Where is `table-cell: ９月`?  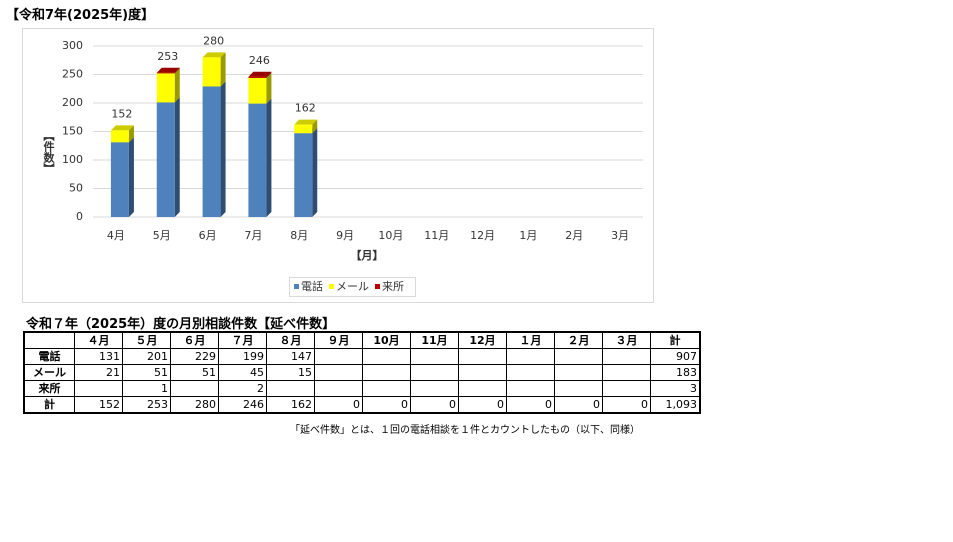
table-cell: ９月 is located at coordinates (338, 340).